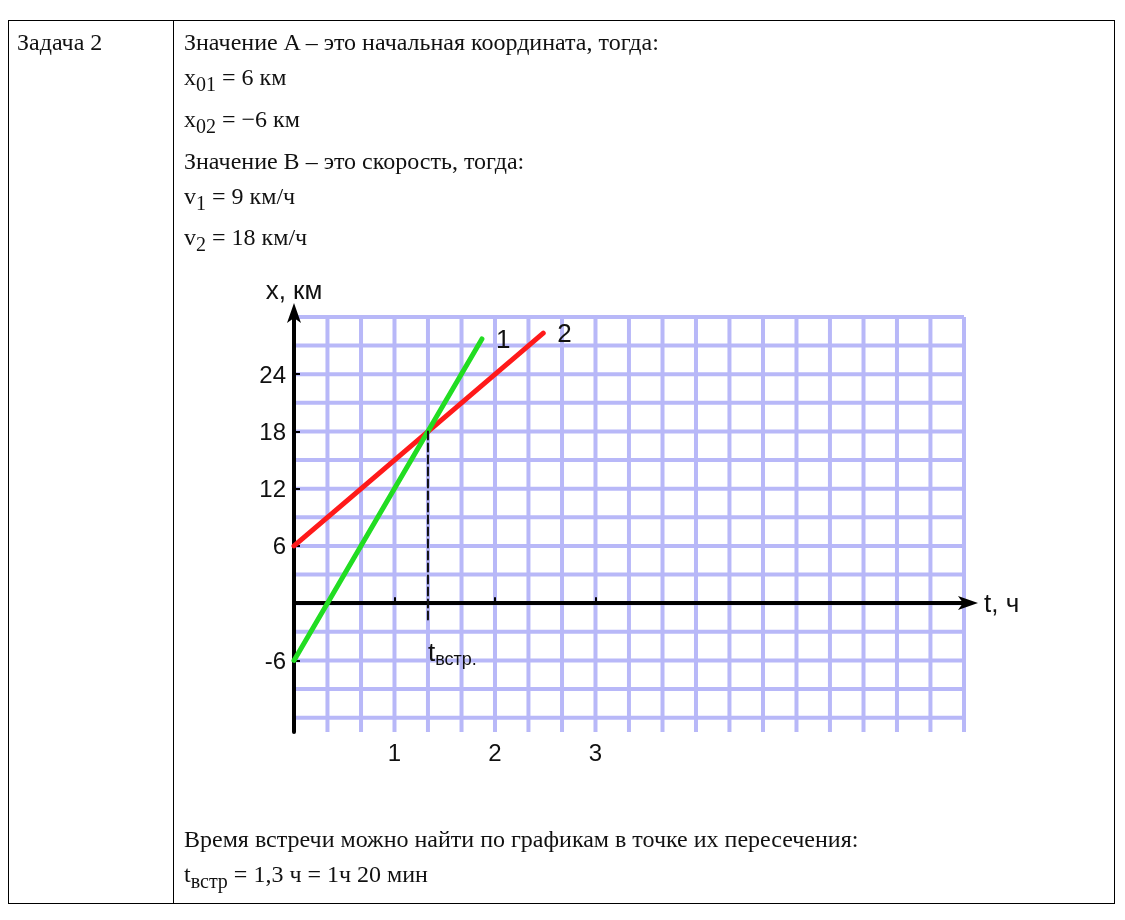 The image size is (1125, 920). Describe the element at coordinates (275, 661) in the screenshot. I see `y-tick-label: -6` at that location.